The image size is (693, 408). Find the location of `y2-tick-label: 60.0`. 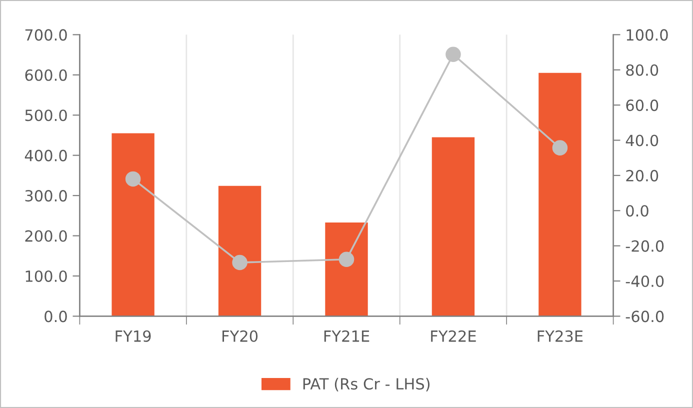

y2-tick-label: 60.0 is located at coordinates (642, 106).